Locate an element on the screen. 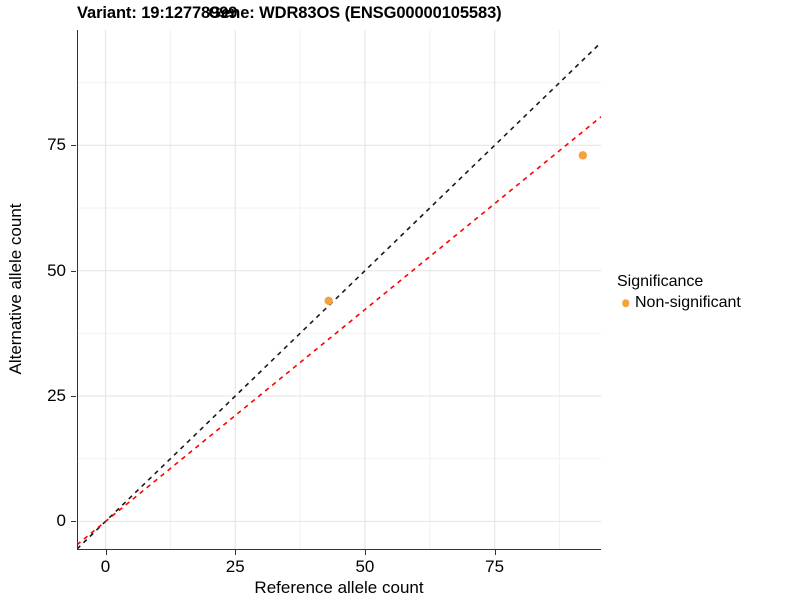 The image size is (800, 600). legend-title: Significance is located at coordinates (660, 281).